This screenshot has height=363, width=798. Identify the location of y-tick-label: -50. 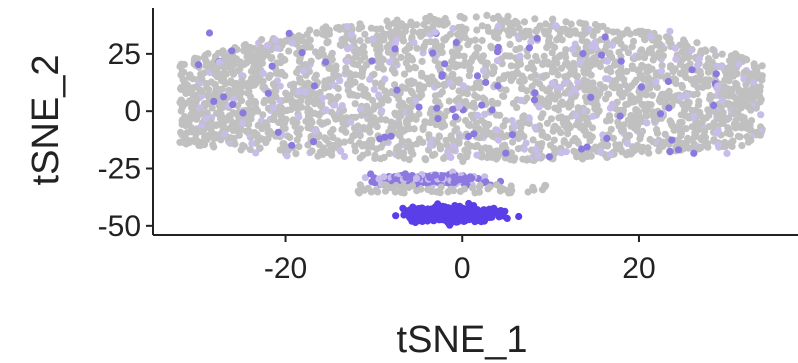
(119, 226).